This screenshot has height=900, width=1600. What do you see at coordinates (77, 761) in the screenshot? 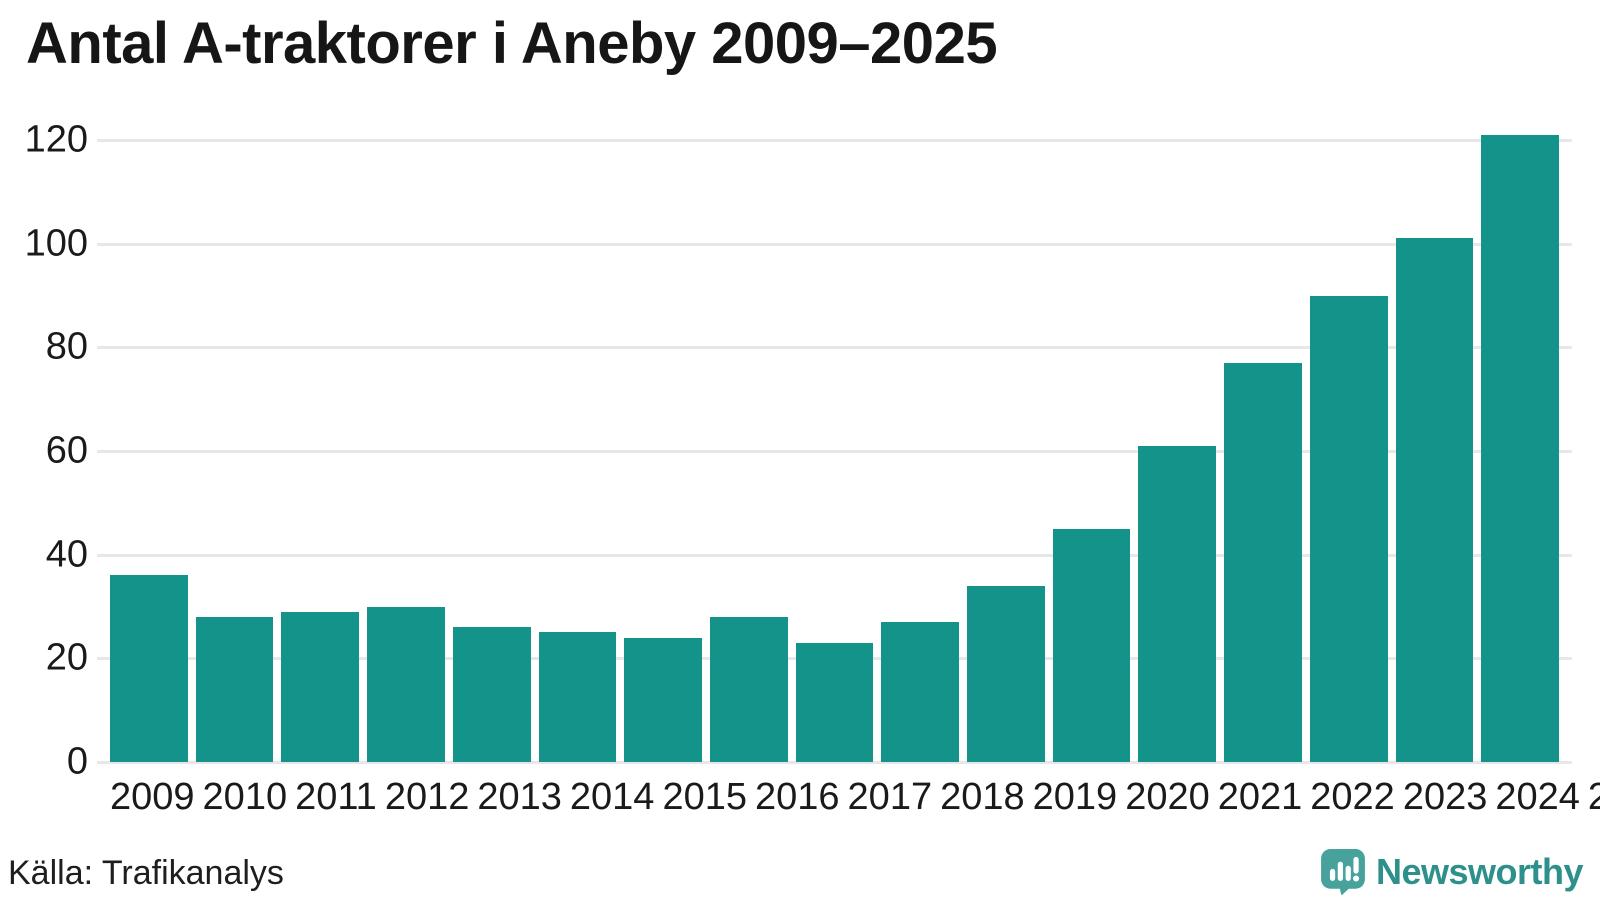
I see `y-axis-tick-label-0: 0` at bounding box center [77, 761].